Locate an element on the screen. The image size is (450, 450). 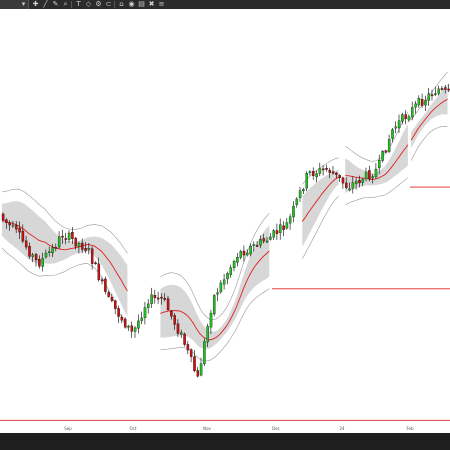
moving-average-line is located at coordinates (377, 162).